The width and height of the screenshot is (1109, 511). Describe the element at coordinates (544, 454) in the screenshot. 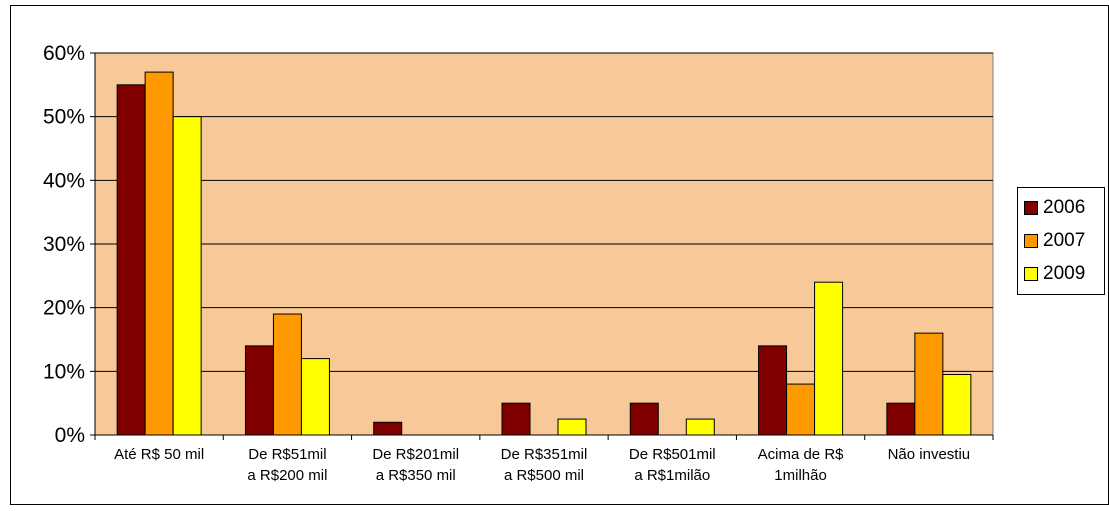

I see `x-tick-label: De R$351mil` at that location.